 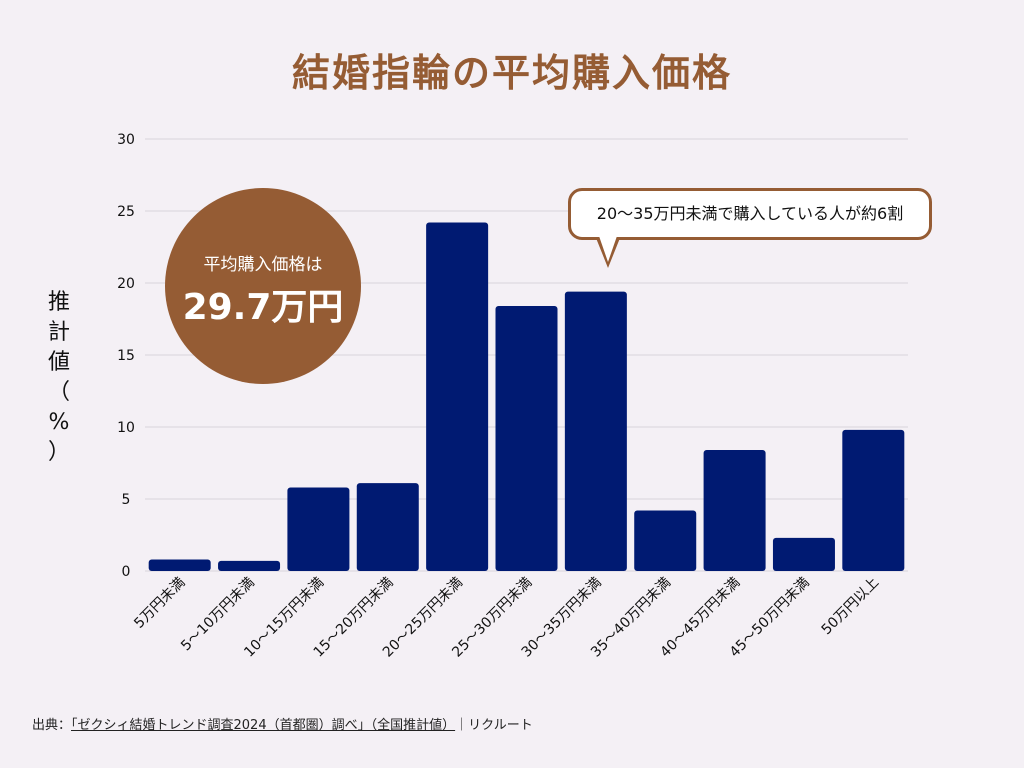 What do you see at coordinates (58, 392) in the screenshot?
I see `y-axis-label-char: （` at bounding box center [58, 392].